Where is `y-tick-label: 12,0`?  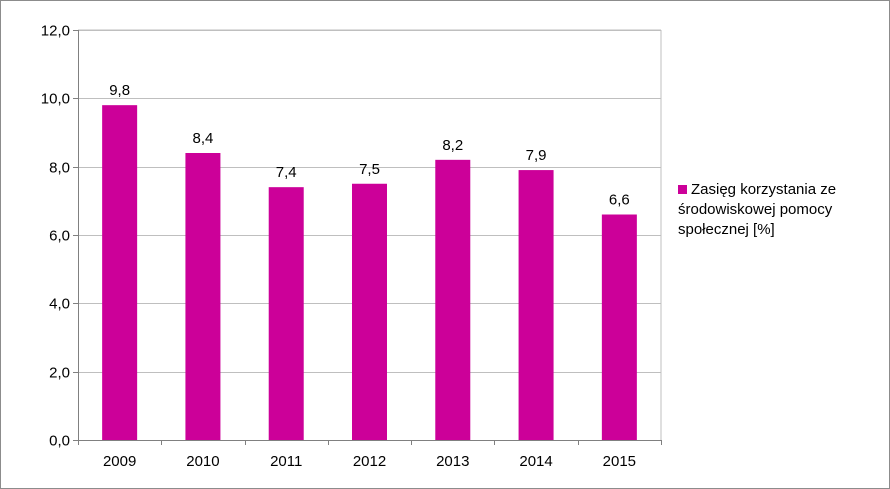
y-tick-label: 12,0 is located at coordinates (55, 31).